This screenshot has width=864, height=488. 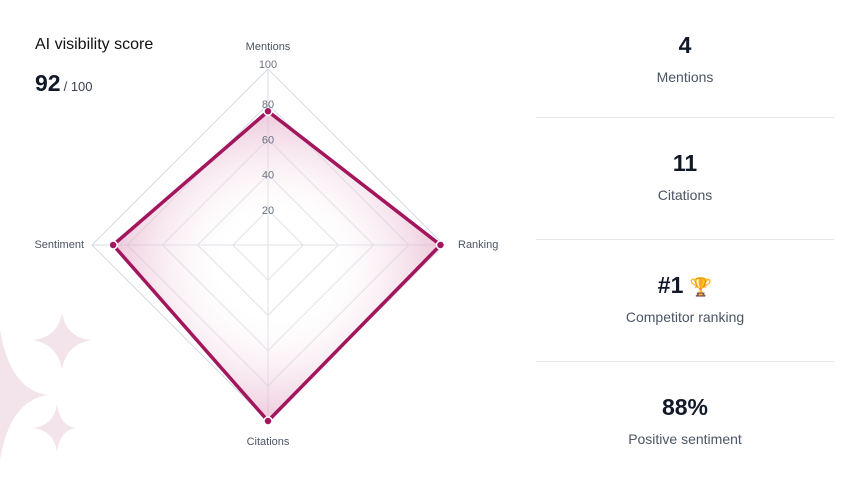 I want to click on stat-label: Citations, so click(x=685, y=195).